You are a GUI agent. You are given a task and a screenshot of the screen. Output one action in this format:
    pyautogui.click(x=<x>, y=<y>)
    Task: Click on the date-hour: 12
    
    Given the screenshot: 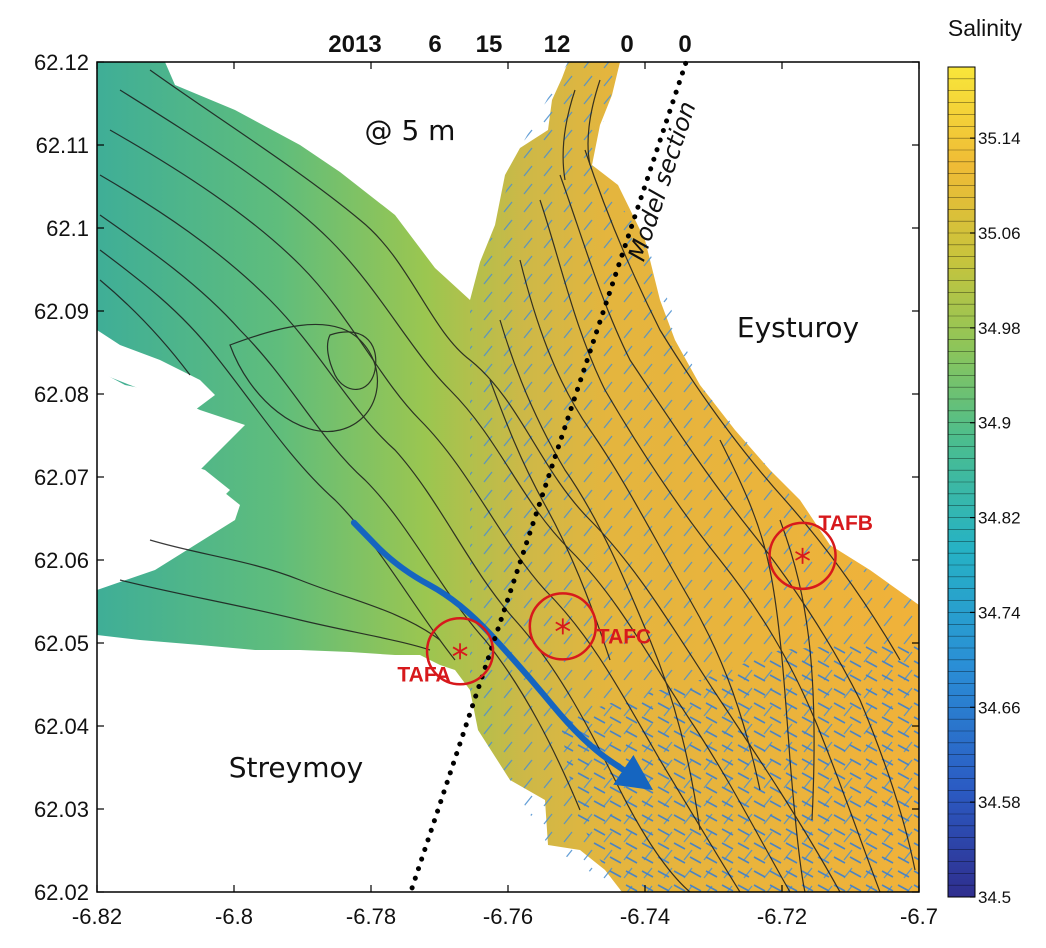 What is the action you would take?
    pyautogui.click(x=557, y=44)
    